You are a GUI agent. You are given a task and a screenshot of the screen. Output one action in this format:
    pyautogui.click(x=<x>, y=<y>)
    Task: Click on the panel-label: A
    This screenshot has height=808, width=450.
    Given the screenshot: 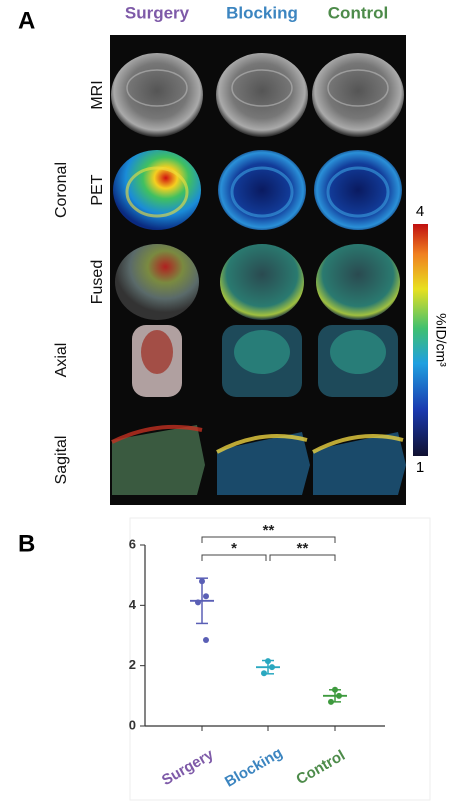 What is the action you would take?
    pyautogui.click(x=26, y=20)
    